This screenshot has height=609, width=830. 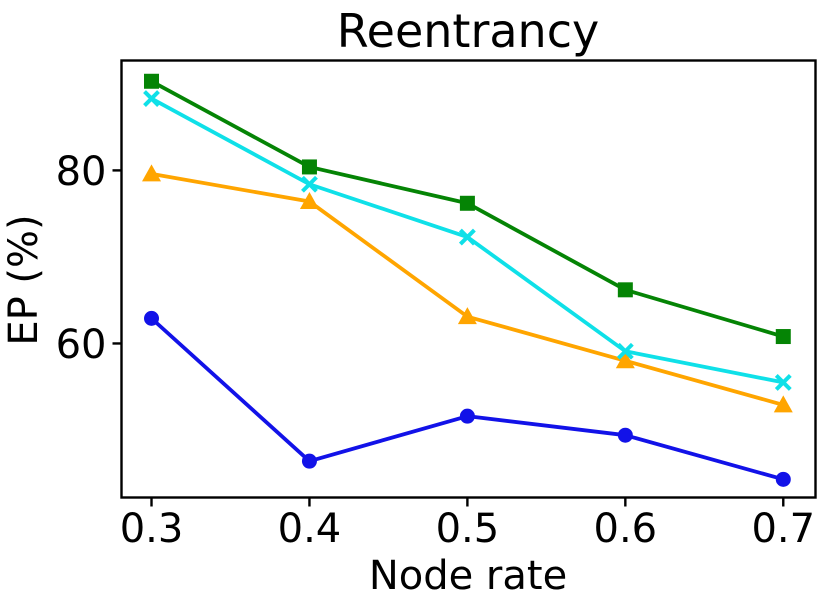 I want to click on x-tick-label: 0.4, so click(x=310, y=529).